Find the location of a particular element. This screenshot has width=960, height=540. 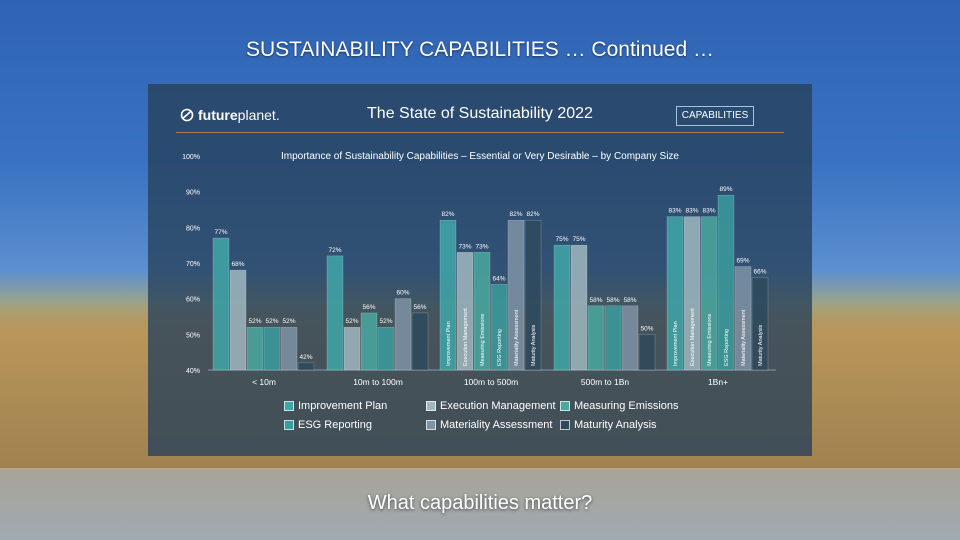

legend-item: Measuring Emissions is located at coordinates (620, 406).